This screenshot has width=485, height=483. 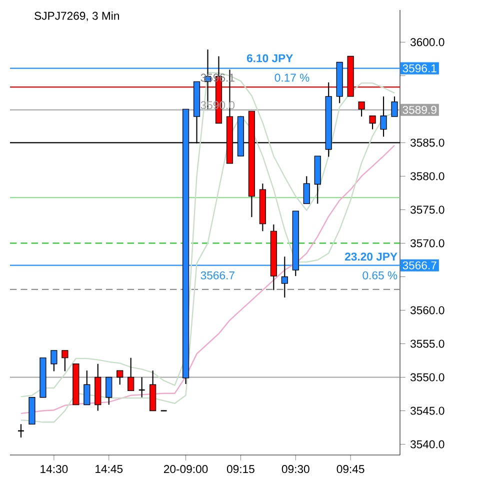 I want to click on x-tick-label: 09:45, so click(x=350, y=469).